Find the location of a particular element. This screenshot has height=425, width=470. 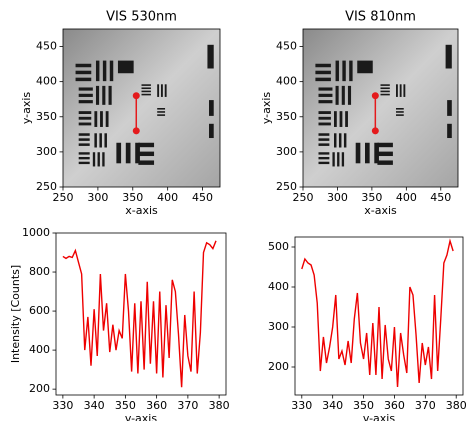

overlay-point is located at coordinates (375, 96).